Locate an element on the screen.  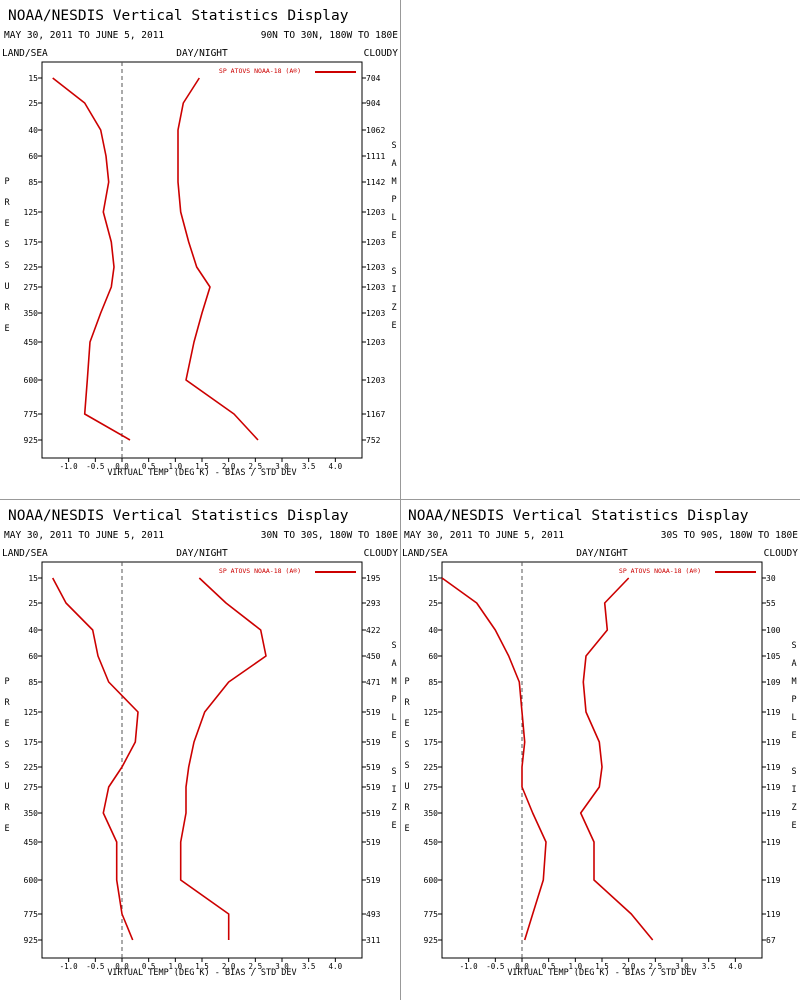
x-tick-label: 2.0 is located at coordinates (229, 966).